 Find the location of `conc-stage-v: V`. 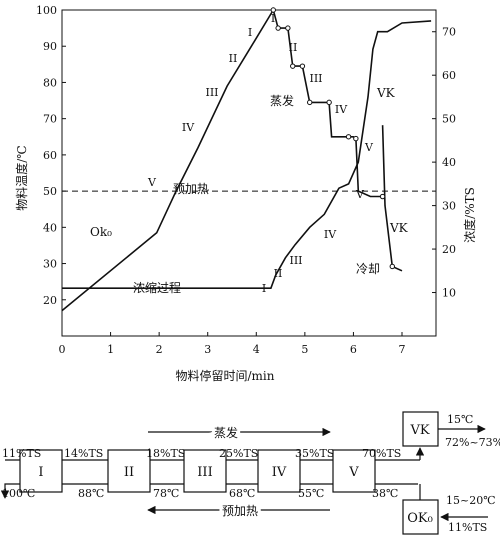

conc-stage-v: V is located at coordinates (360, 194).